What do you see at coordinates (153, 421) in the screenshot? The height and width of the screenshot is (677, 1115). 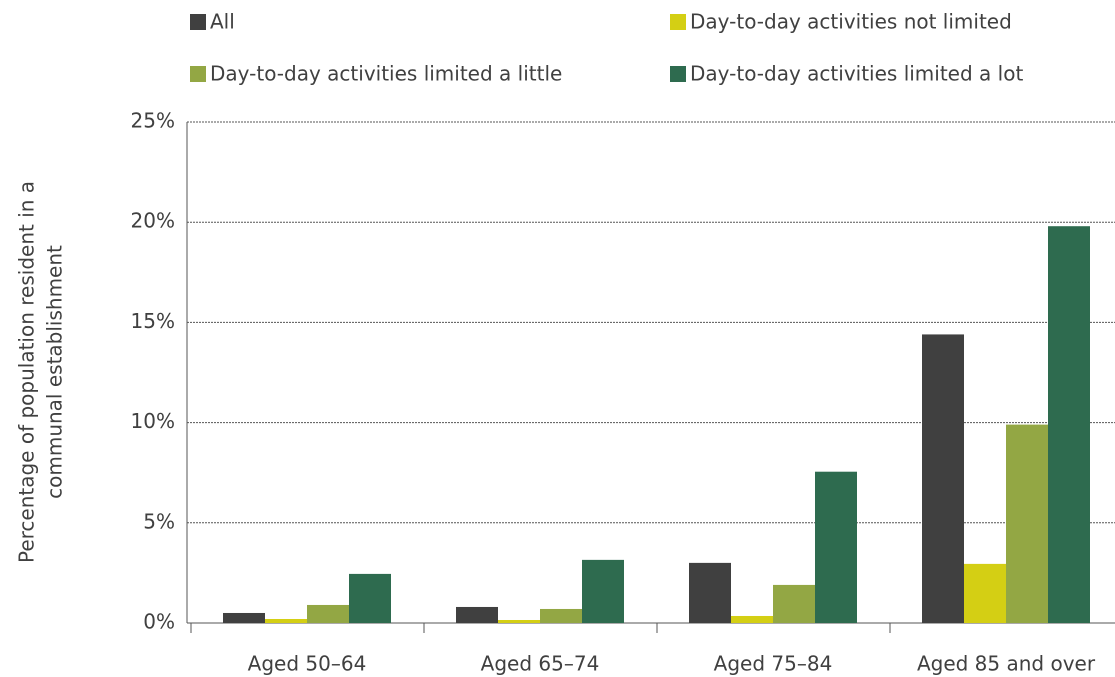 I see `y-tick-label: 10%` at bounding box center [153, 421].